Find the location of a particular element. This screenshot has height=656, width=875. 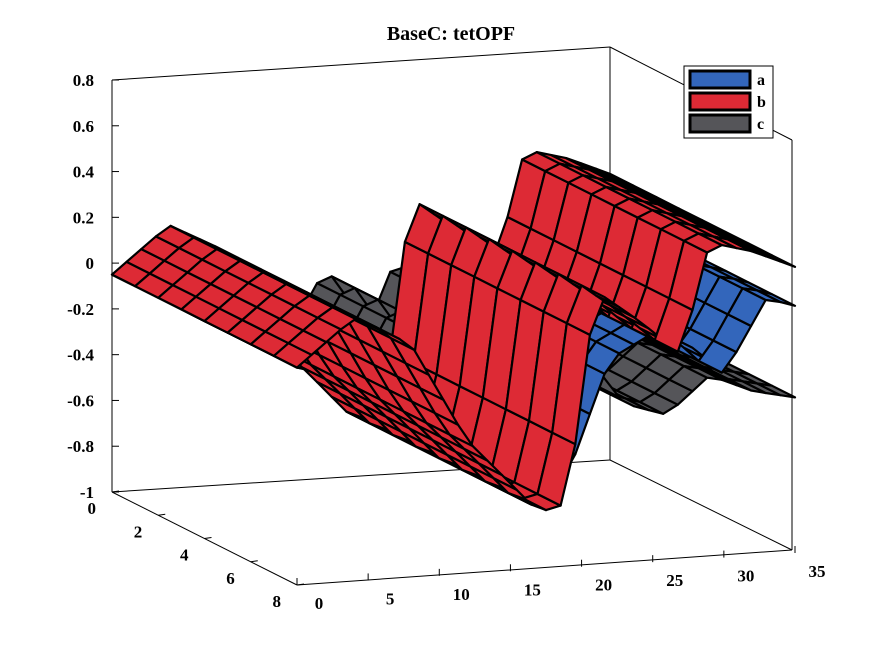

x-tick-label: 5 is located at coordinates (390, 598).